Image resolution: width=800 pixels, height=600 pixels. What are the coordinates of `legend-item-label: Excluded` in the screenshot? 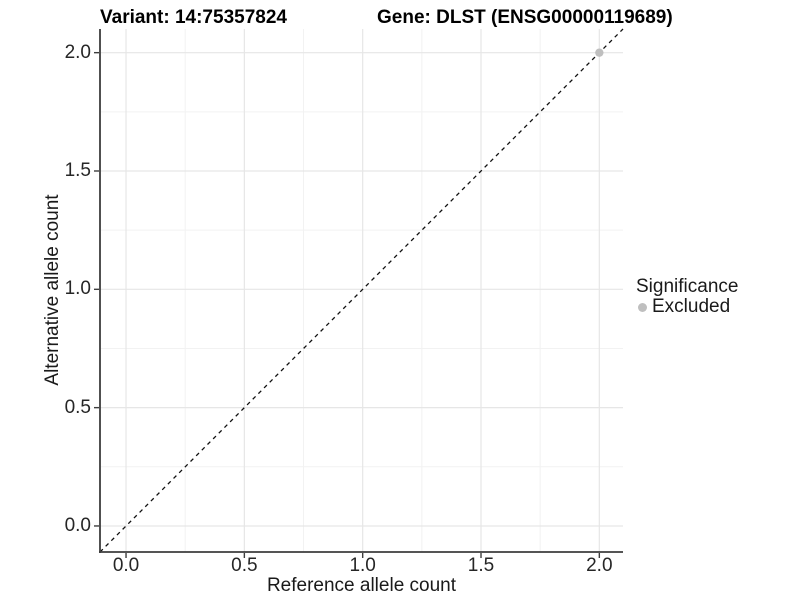 It's located at (691, 306).